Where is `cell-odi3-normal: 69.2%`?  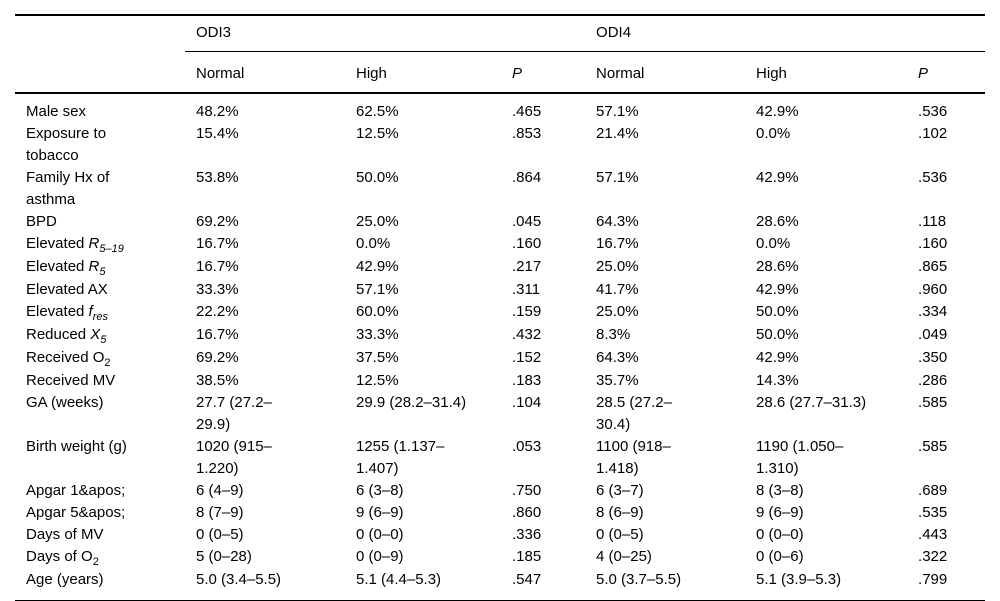 cell-odi3-normal: 69.2% is located at coordinates (217, 221).